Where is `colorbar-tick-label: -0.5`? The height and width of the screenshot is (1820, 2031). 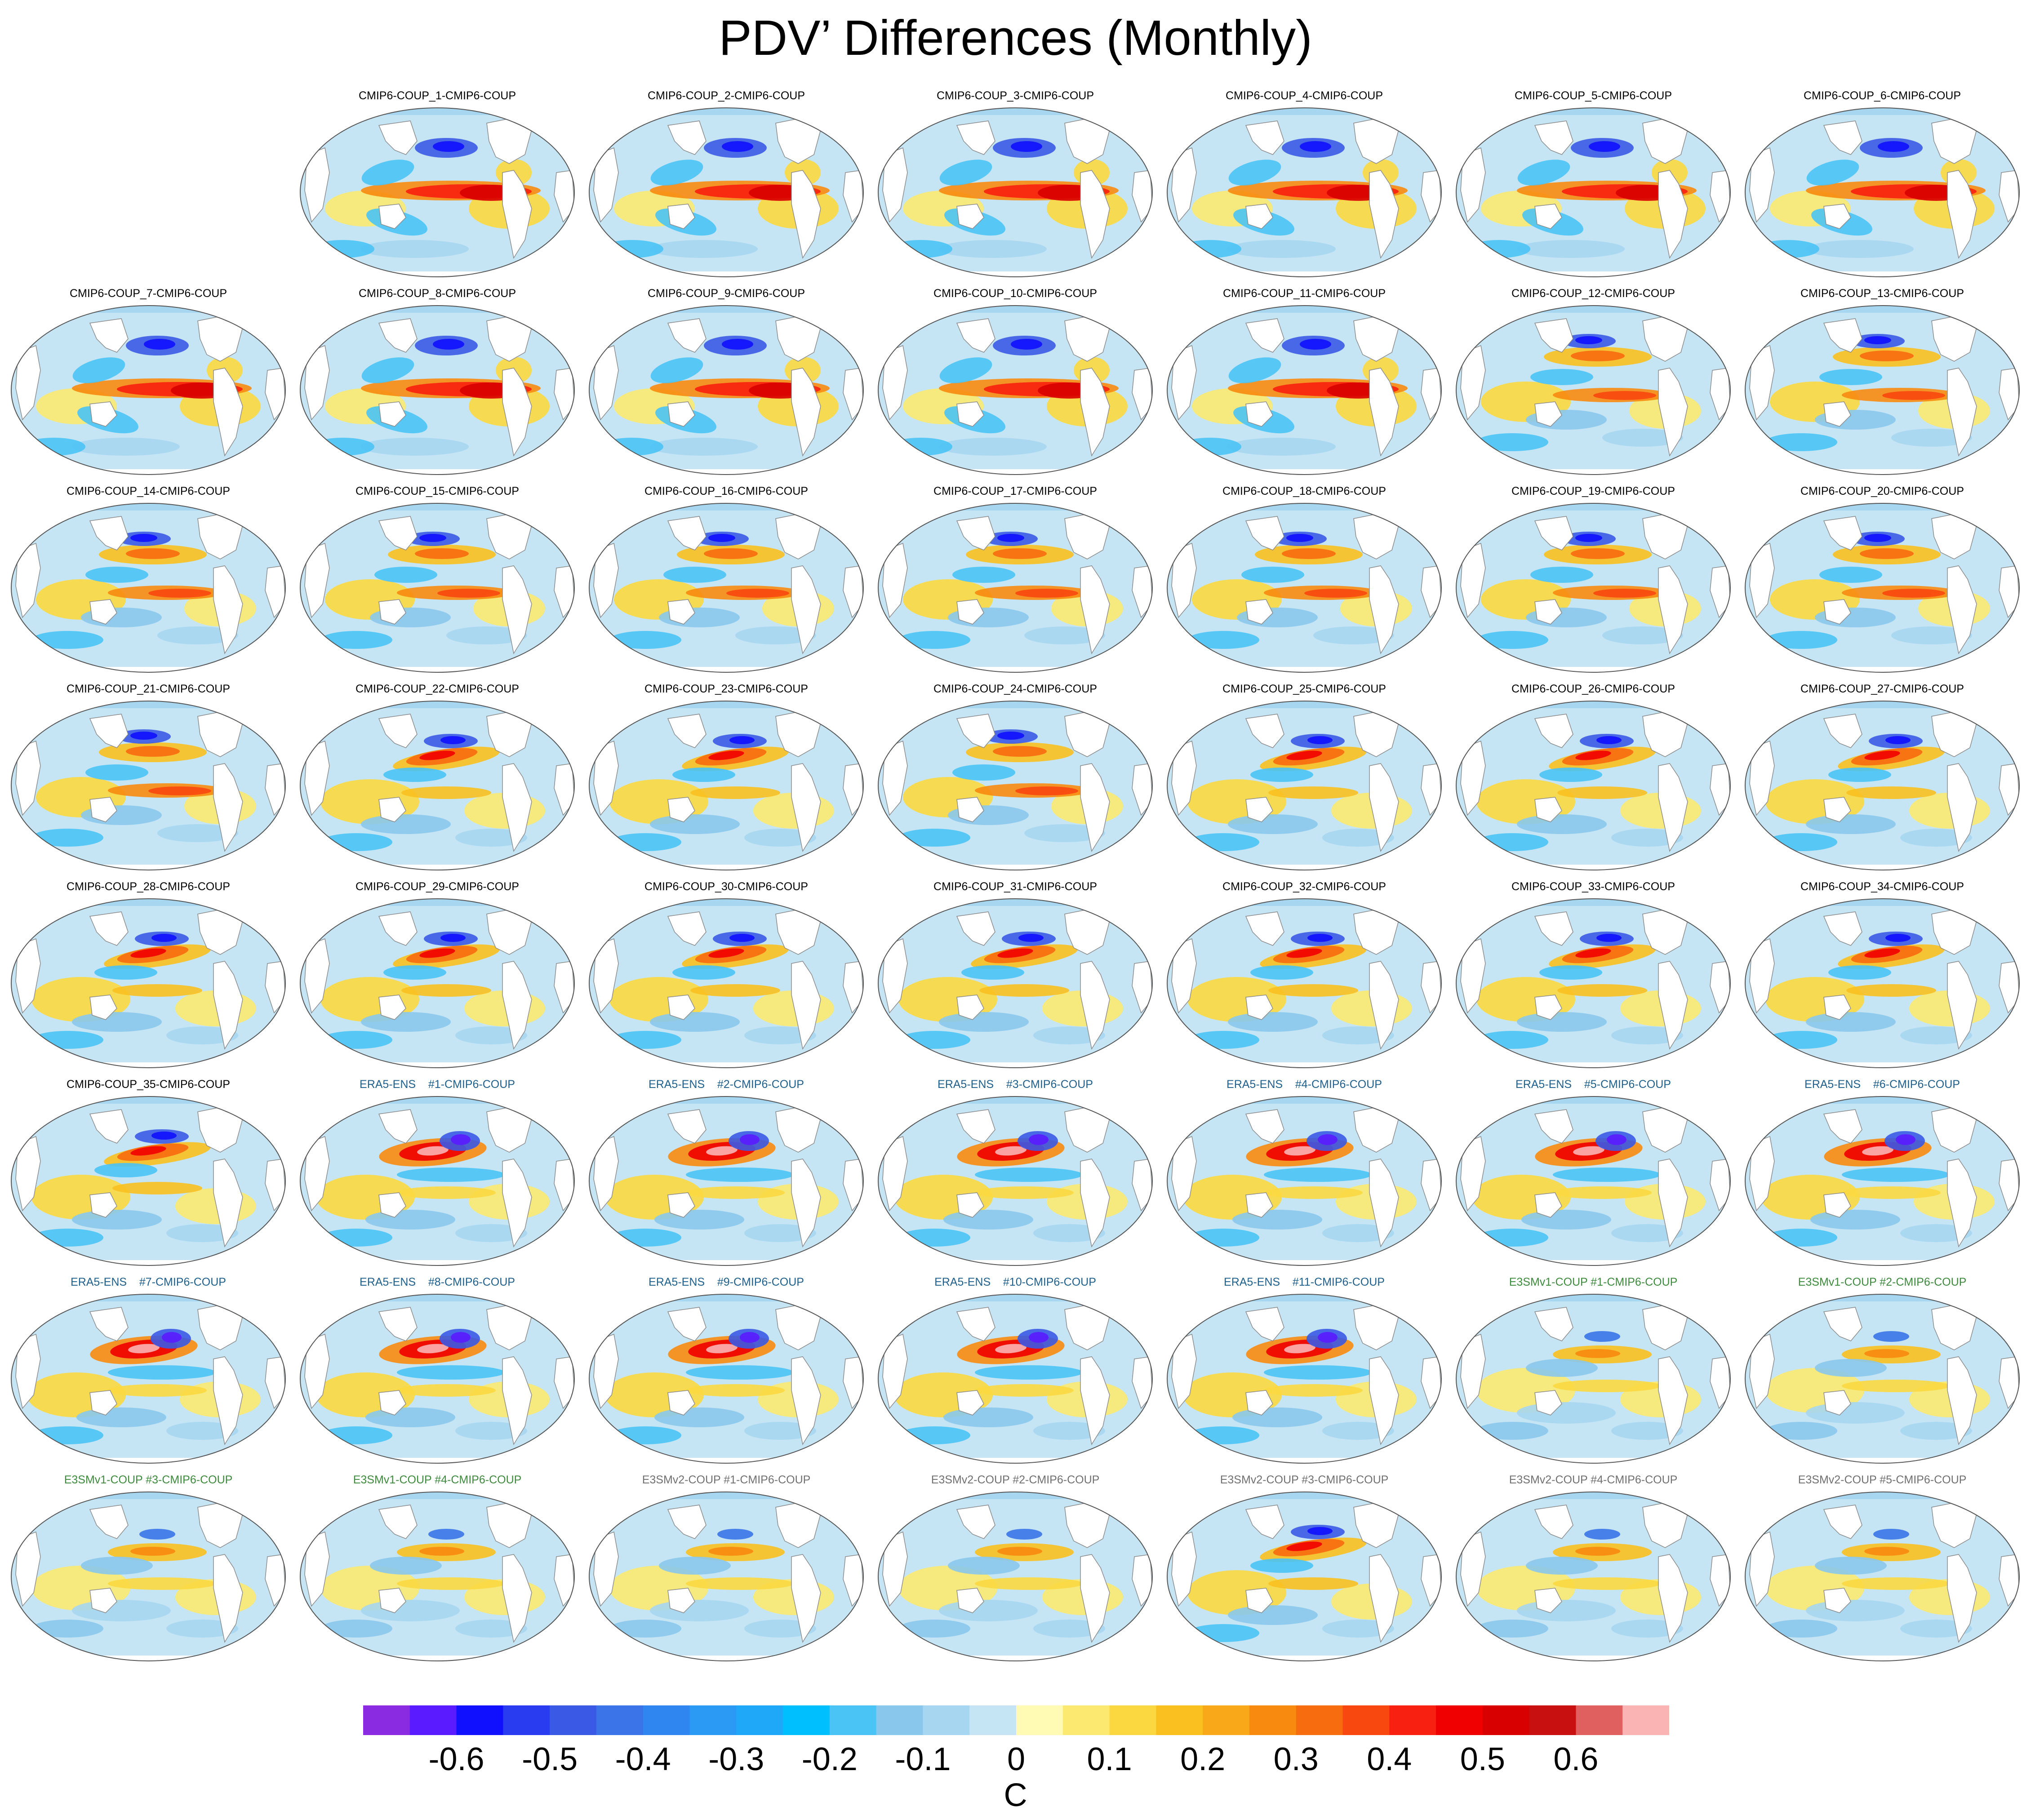
colorbar-tick-label: -0.5 is located at coordinates (550, 1759).